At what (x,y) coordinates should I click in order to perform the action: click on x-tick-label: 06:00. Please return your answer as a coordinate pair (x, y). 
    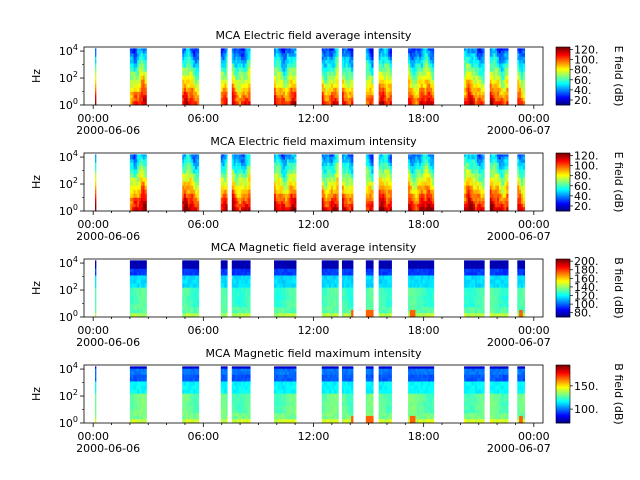
    Looking at the image, I should click on (203, 330).